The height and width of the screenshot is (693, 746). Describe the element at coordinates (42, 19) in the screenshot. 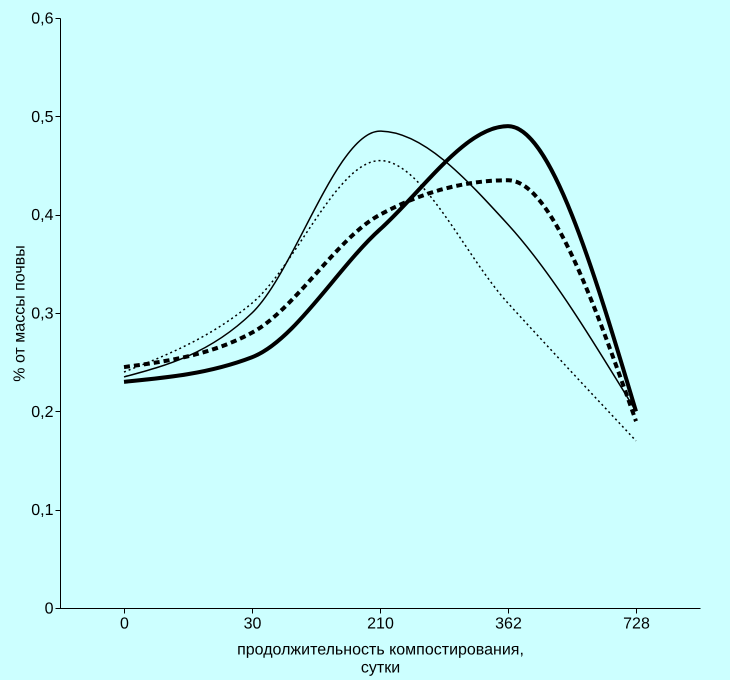

I see `y-tick-label: 0,6` at that location.